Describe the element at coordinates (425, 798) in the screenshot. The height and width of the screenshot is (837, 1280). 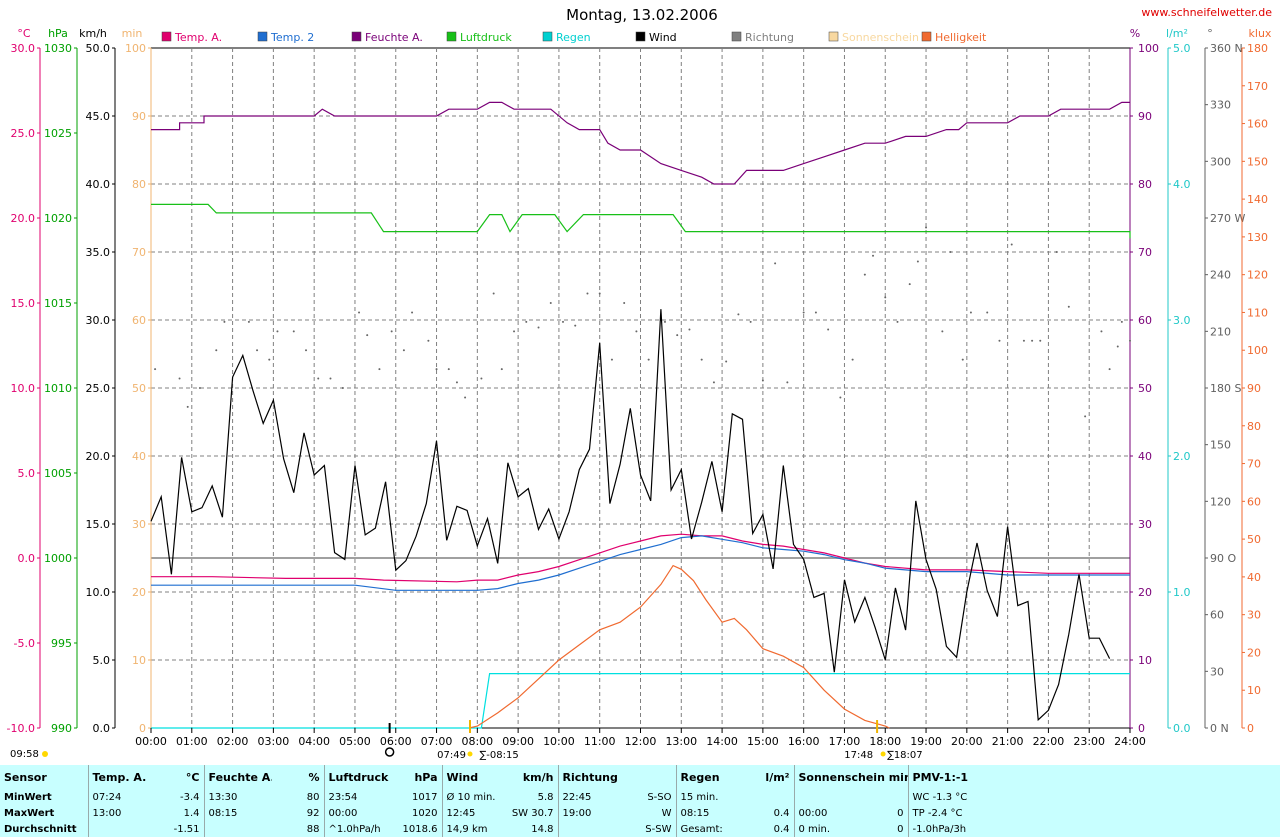
I see `press-value: 1017` at that location.